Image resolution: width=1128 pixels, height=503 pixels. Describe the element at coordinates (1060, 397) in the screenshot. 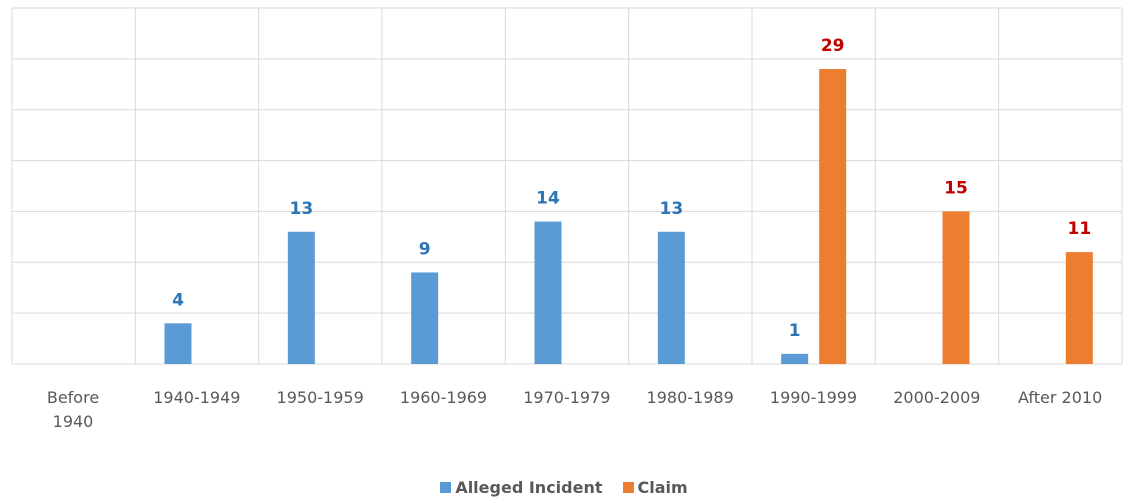

I see `x-tick-label: After 2010` at that location.